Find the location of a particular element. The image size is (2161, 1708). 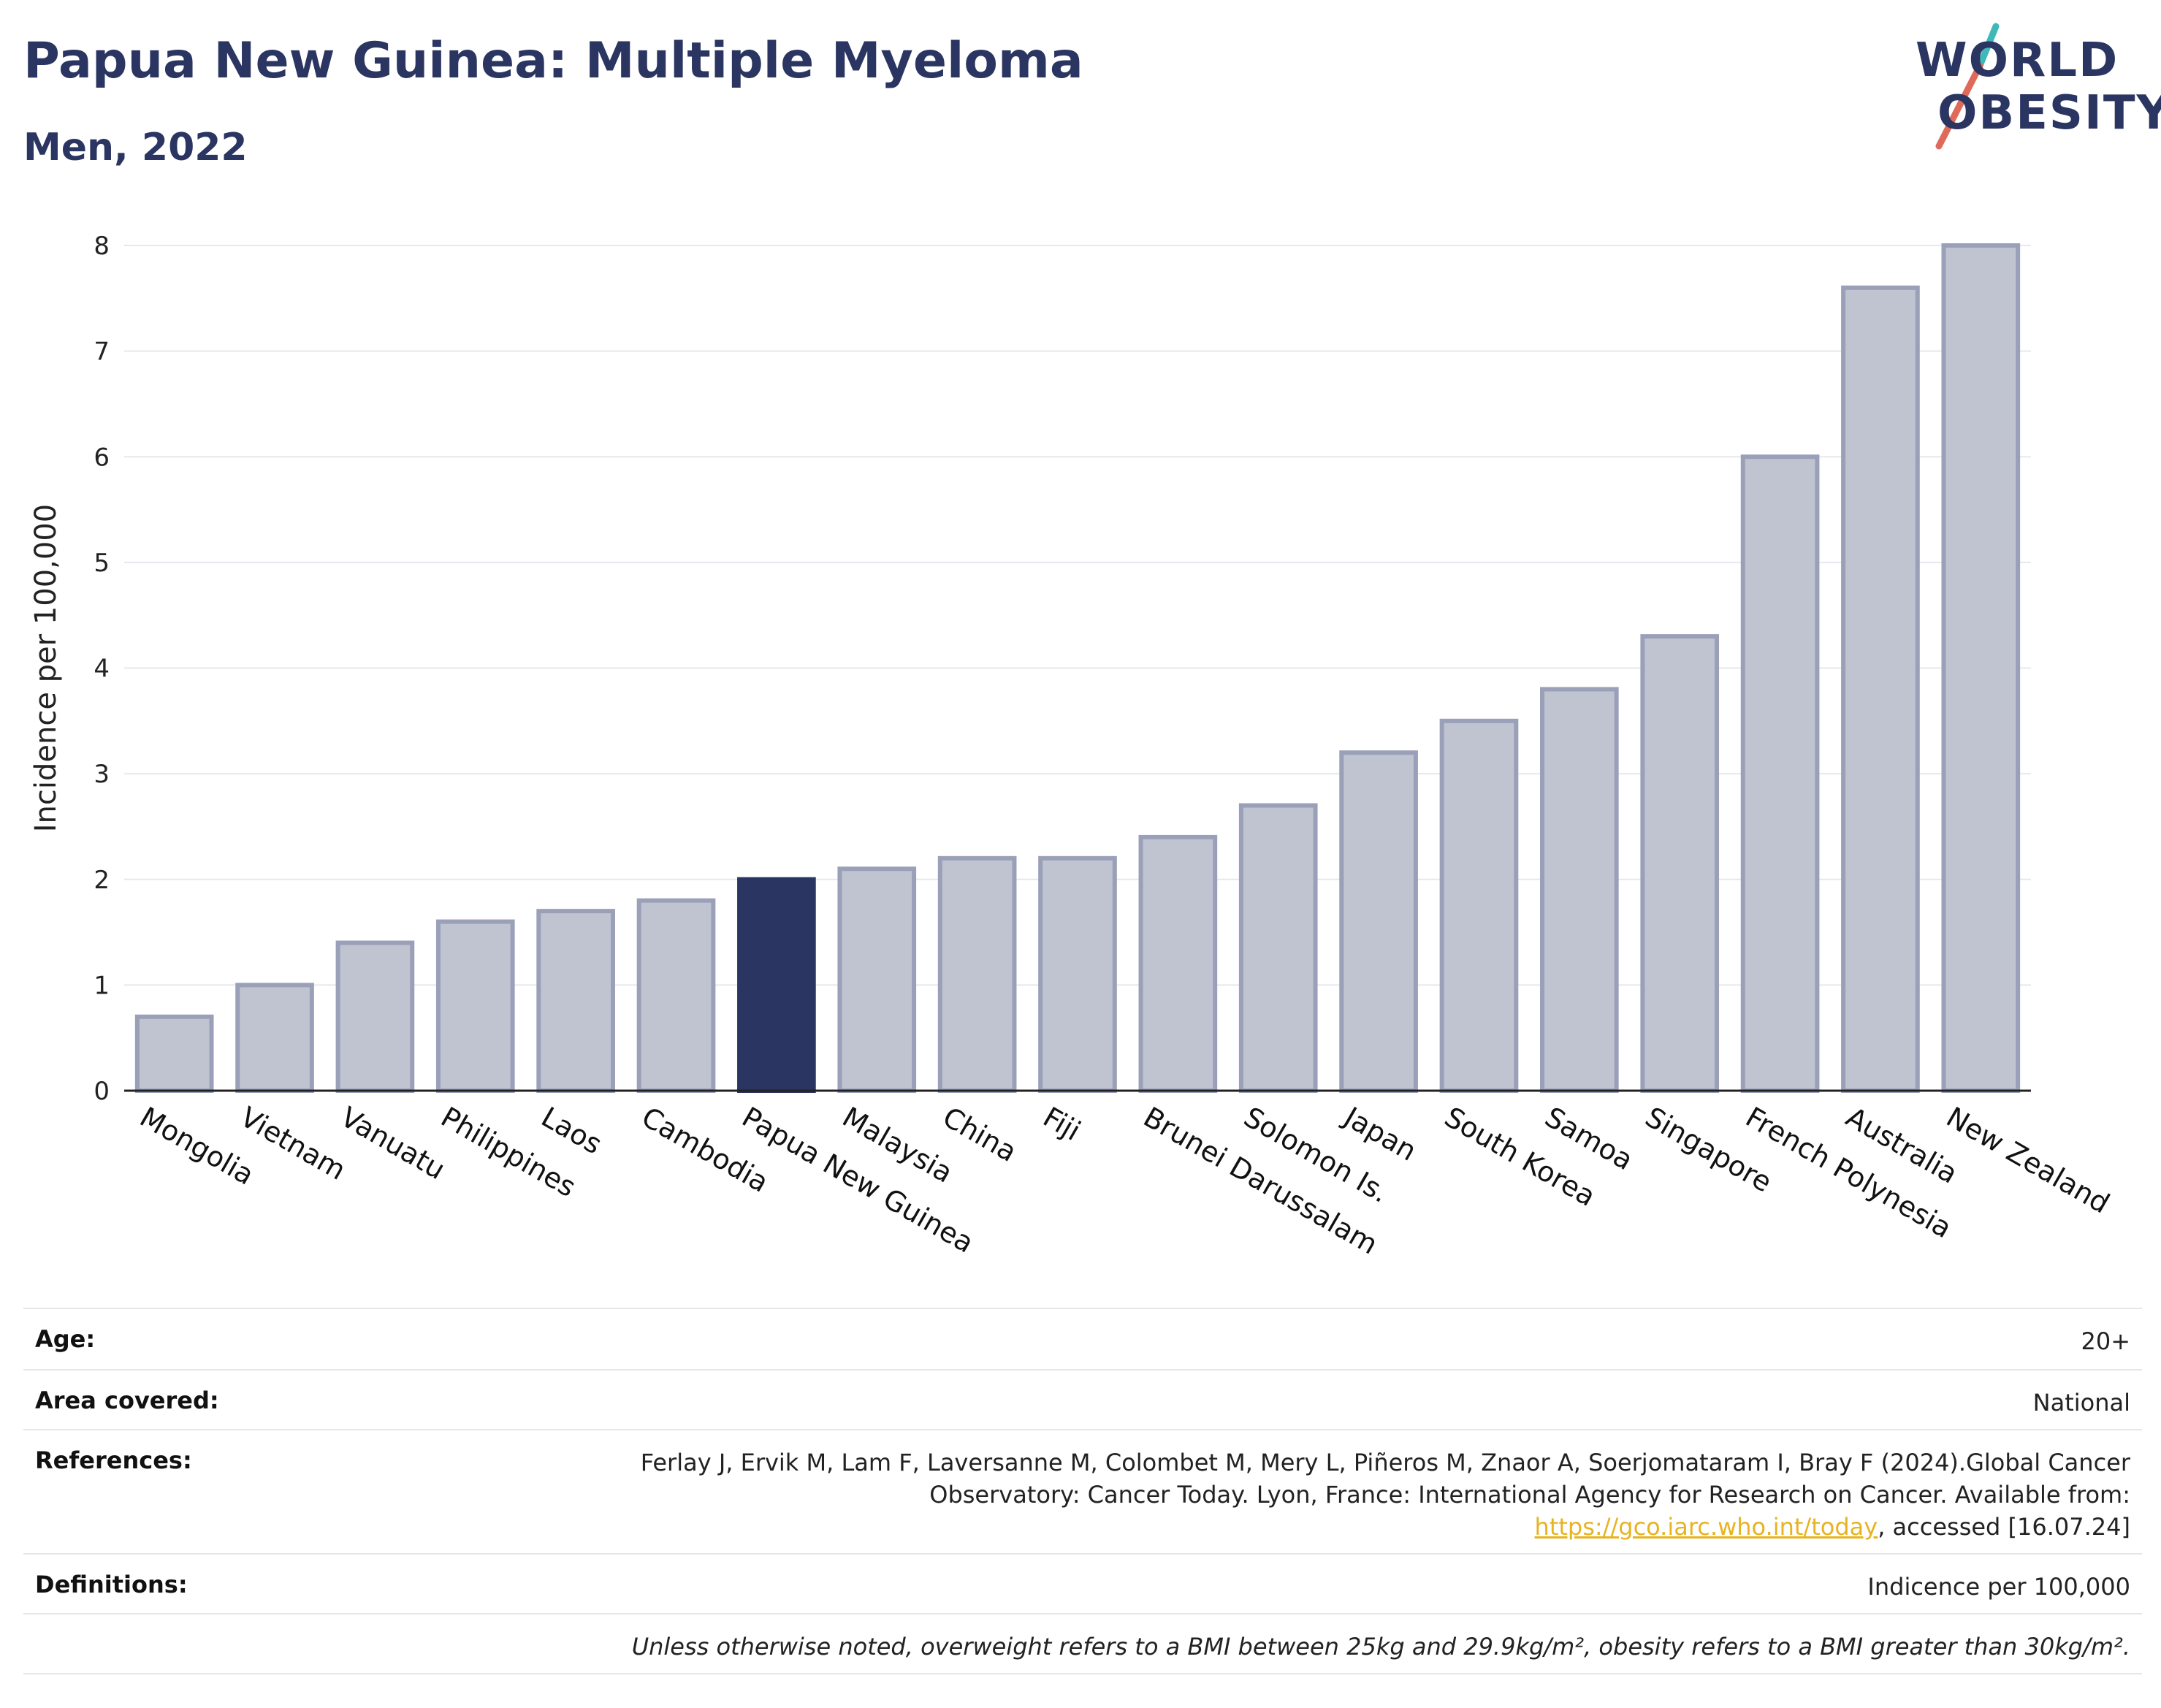

logo-text-world: WORLD is located at coordinates (2017, 61).